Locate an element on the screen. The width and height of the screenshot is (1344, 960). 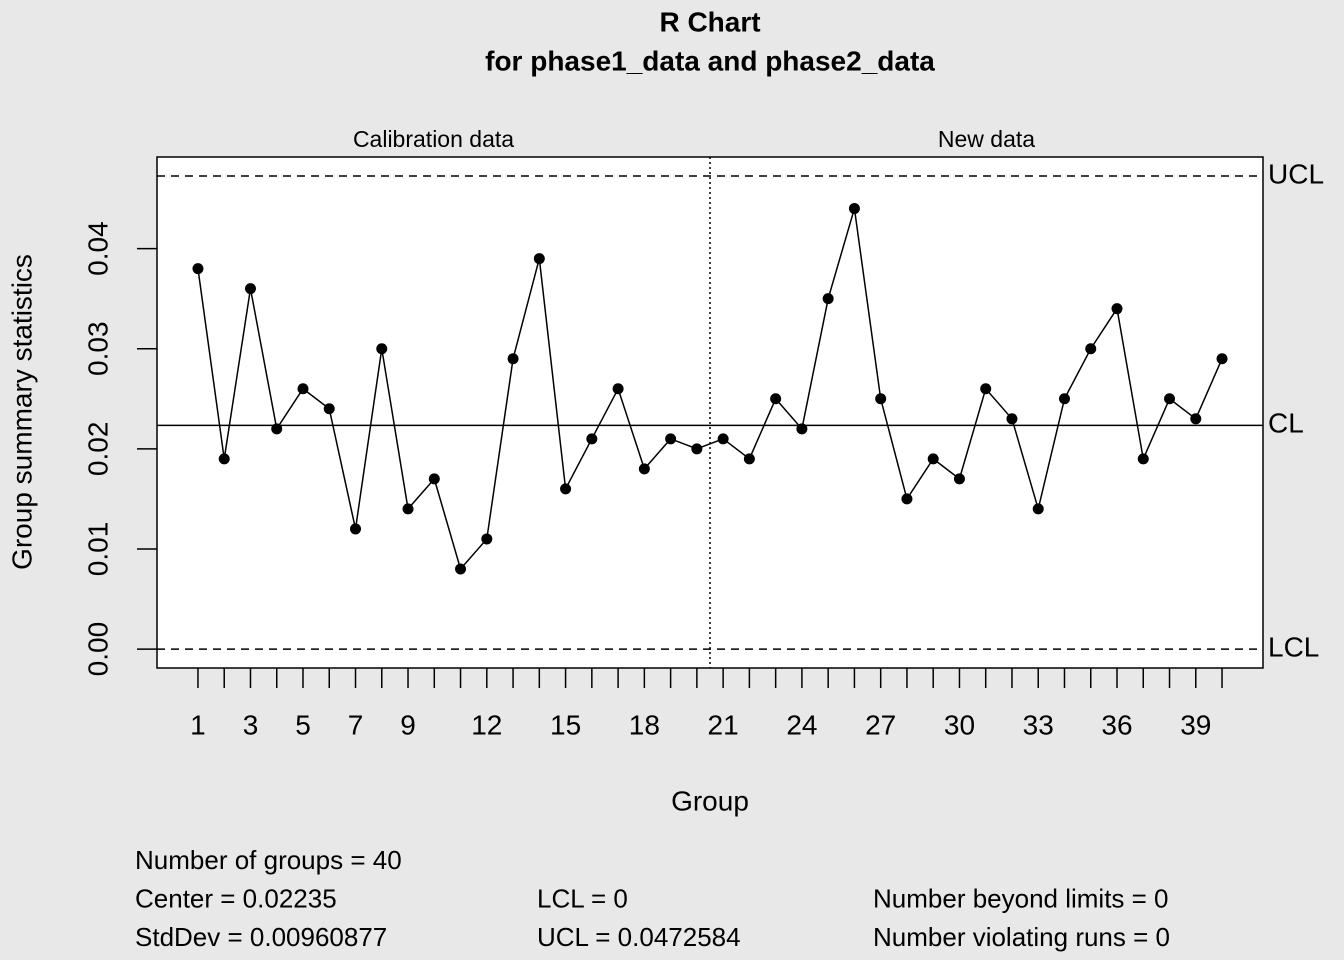
limit-label: CL is located at coordinates (1286, 423).